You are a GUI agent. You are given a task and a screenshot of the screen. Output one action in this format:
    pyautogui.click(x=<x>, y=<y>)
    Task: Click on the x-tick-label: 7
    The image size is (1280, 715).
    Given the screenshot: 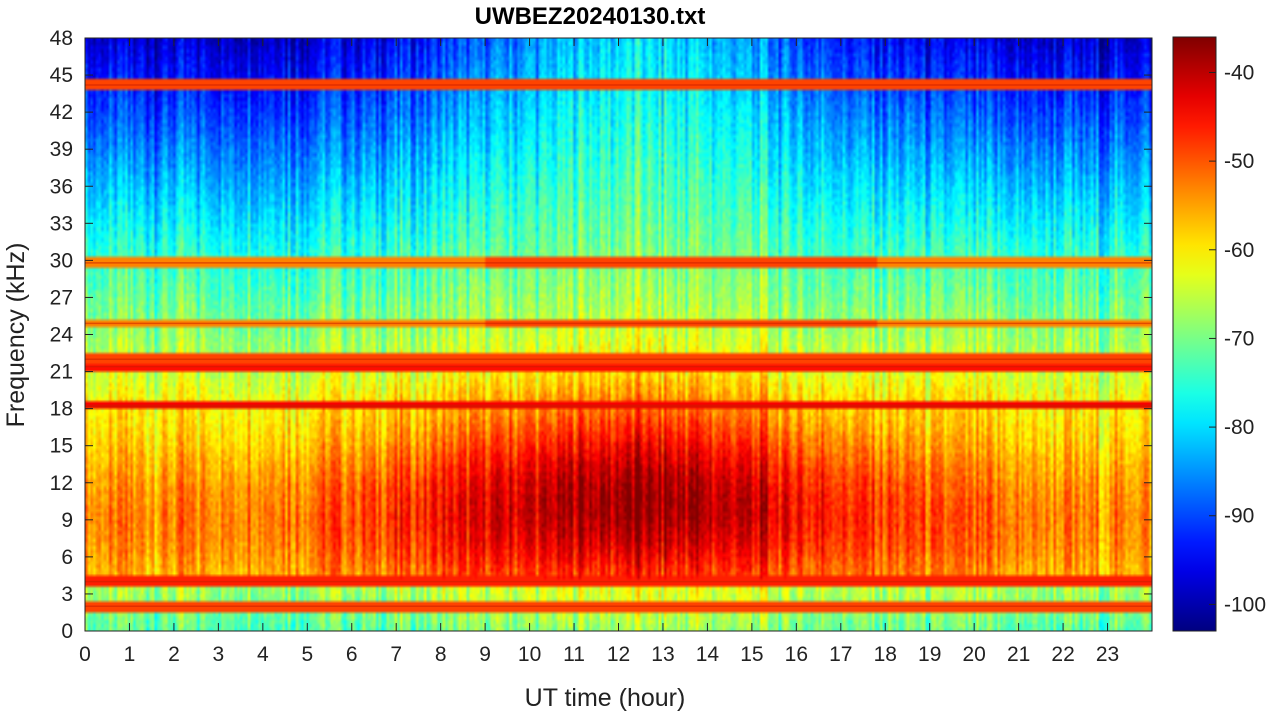 What is the action you would take?
    pyautogui.click(x=396, y=654)
    